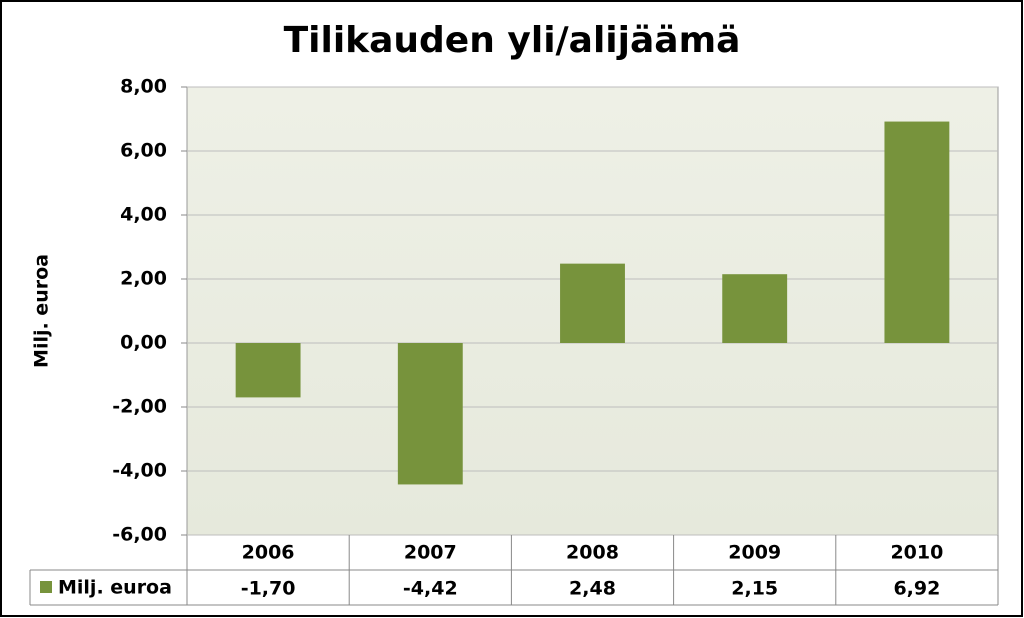 Image resolution: width=1024 pixels, height=618 pixels. What do you see at coordinates (143, 279) in the screenshot?
I see `y-tick-label: 2,00` at bounding box center [143, 279].